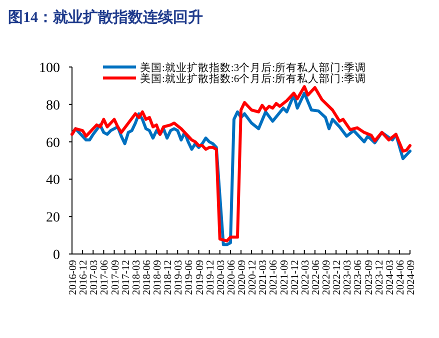  What do you see at coordinates (411, 277) in the screenshot?
I see `x-tick-label: 2024-09` at bounding box center [411, 277].